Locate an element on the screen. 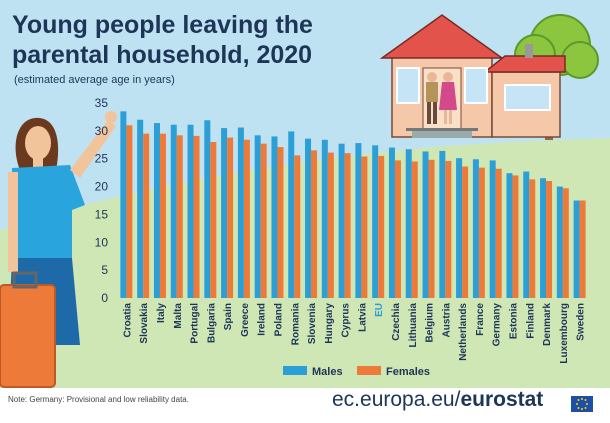 The width and height of the screenshot is (610, 423). x-tick-label: EU is located at coordinates (379, 310).